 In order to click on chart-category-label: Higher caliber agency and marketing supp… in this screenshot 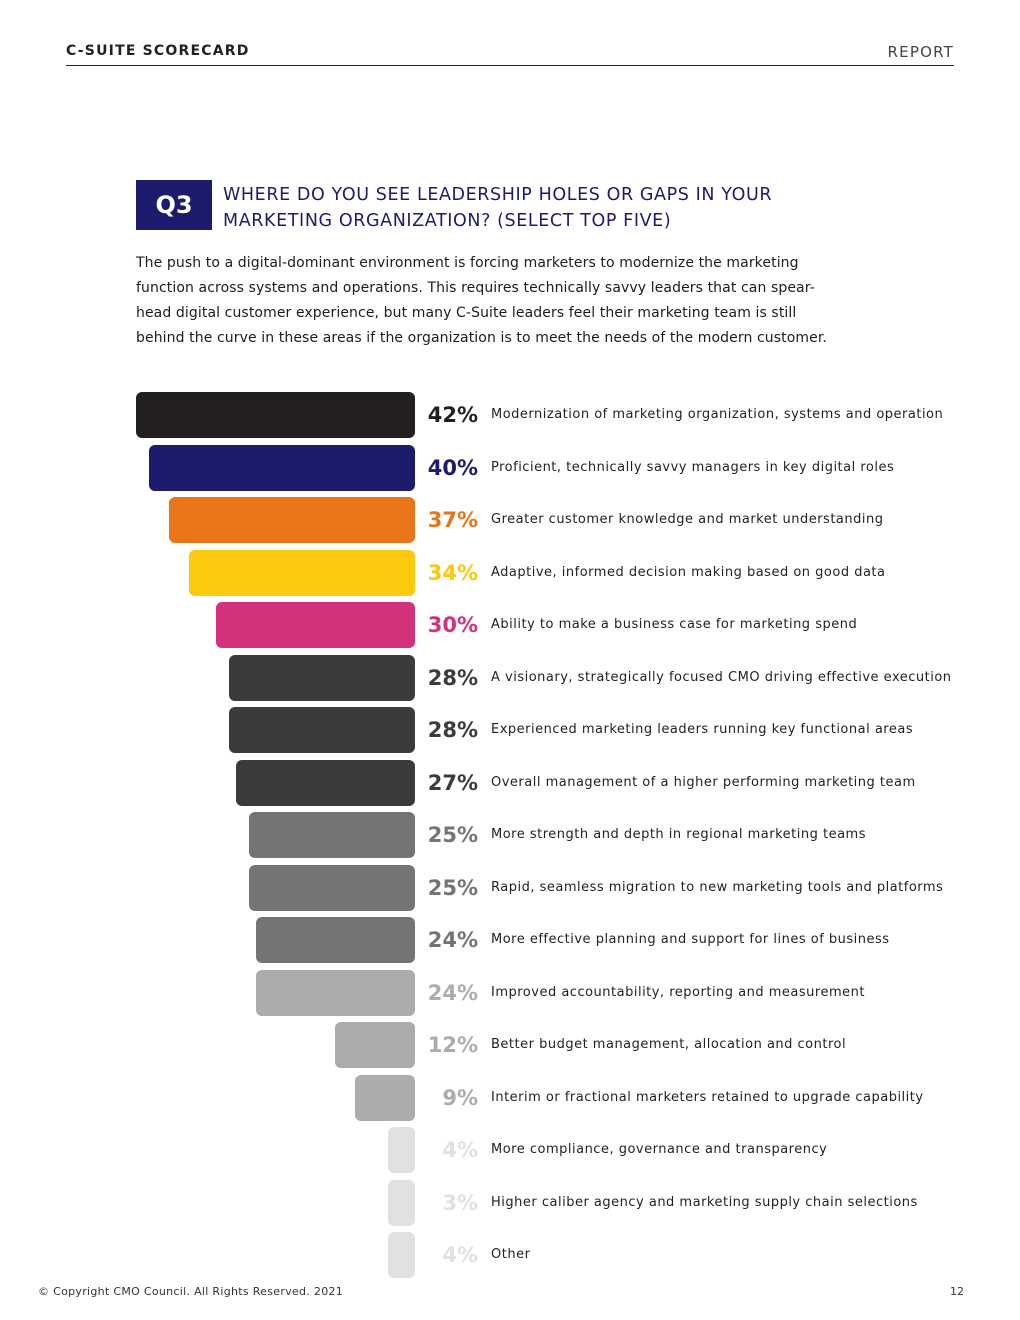, I will do `click(704, 1202)`.